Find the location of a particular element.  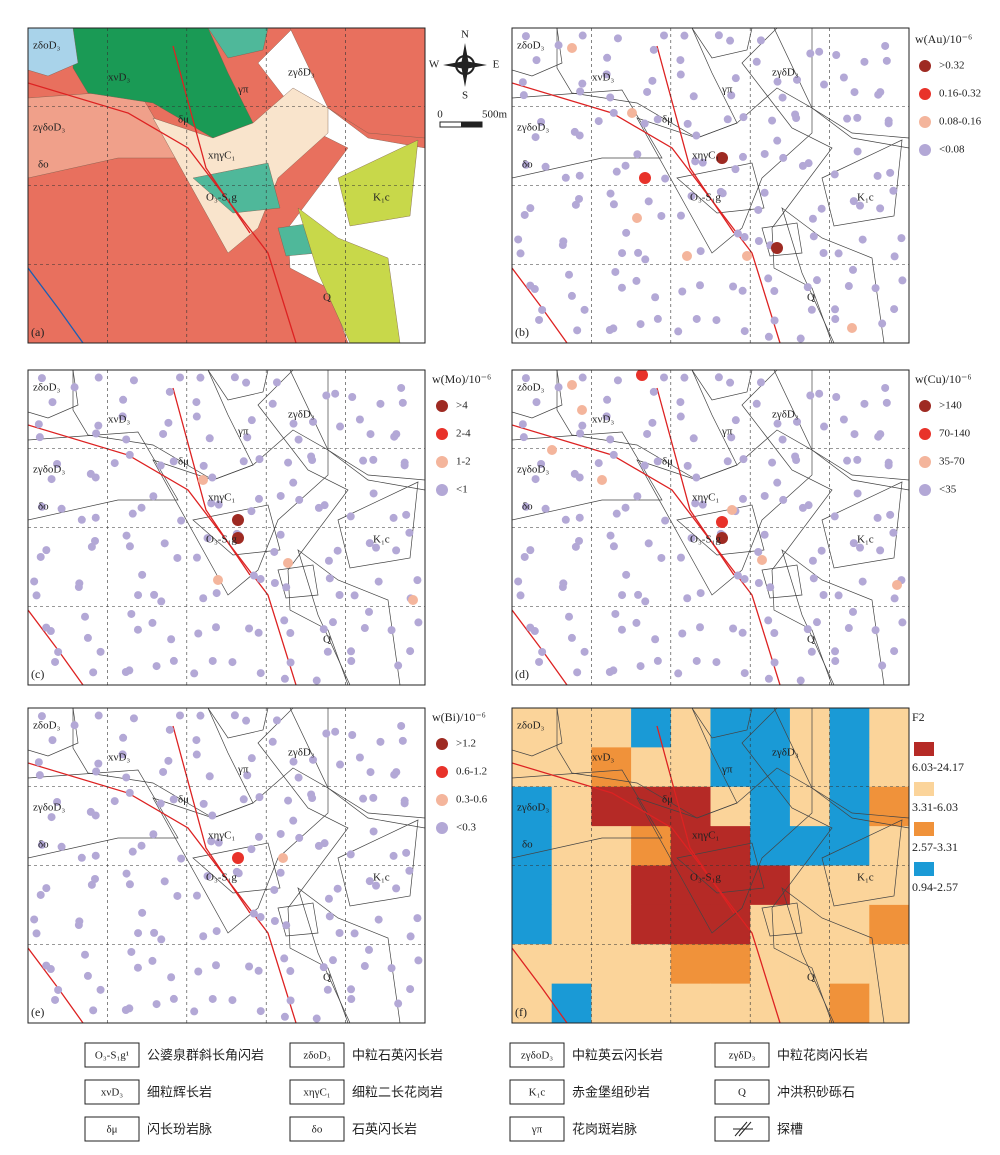

key-symbol: zγδoD₃ is located at coordinates (537, 1056).